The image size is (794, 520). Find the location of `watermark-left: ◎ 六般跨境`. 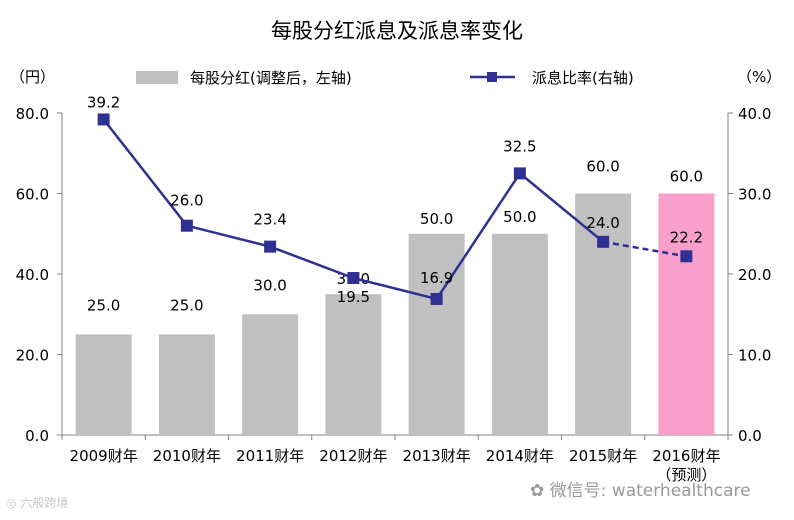

watermark-left: ◎ 六般跨境 is located at coordinates (37, 502).